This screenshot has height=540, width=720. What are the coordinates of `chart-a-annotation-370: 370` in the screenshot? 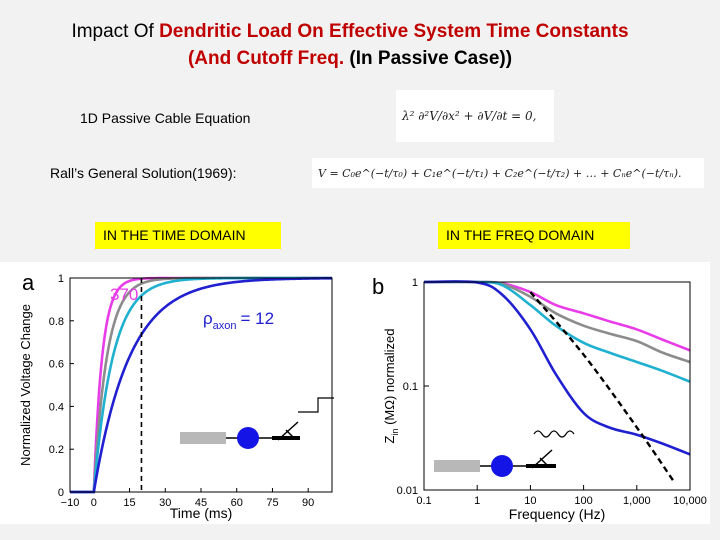 It's located at (124, 294).